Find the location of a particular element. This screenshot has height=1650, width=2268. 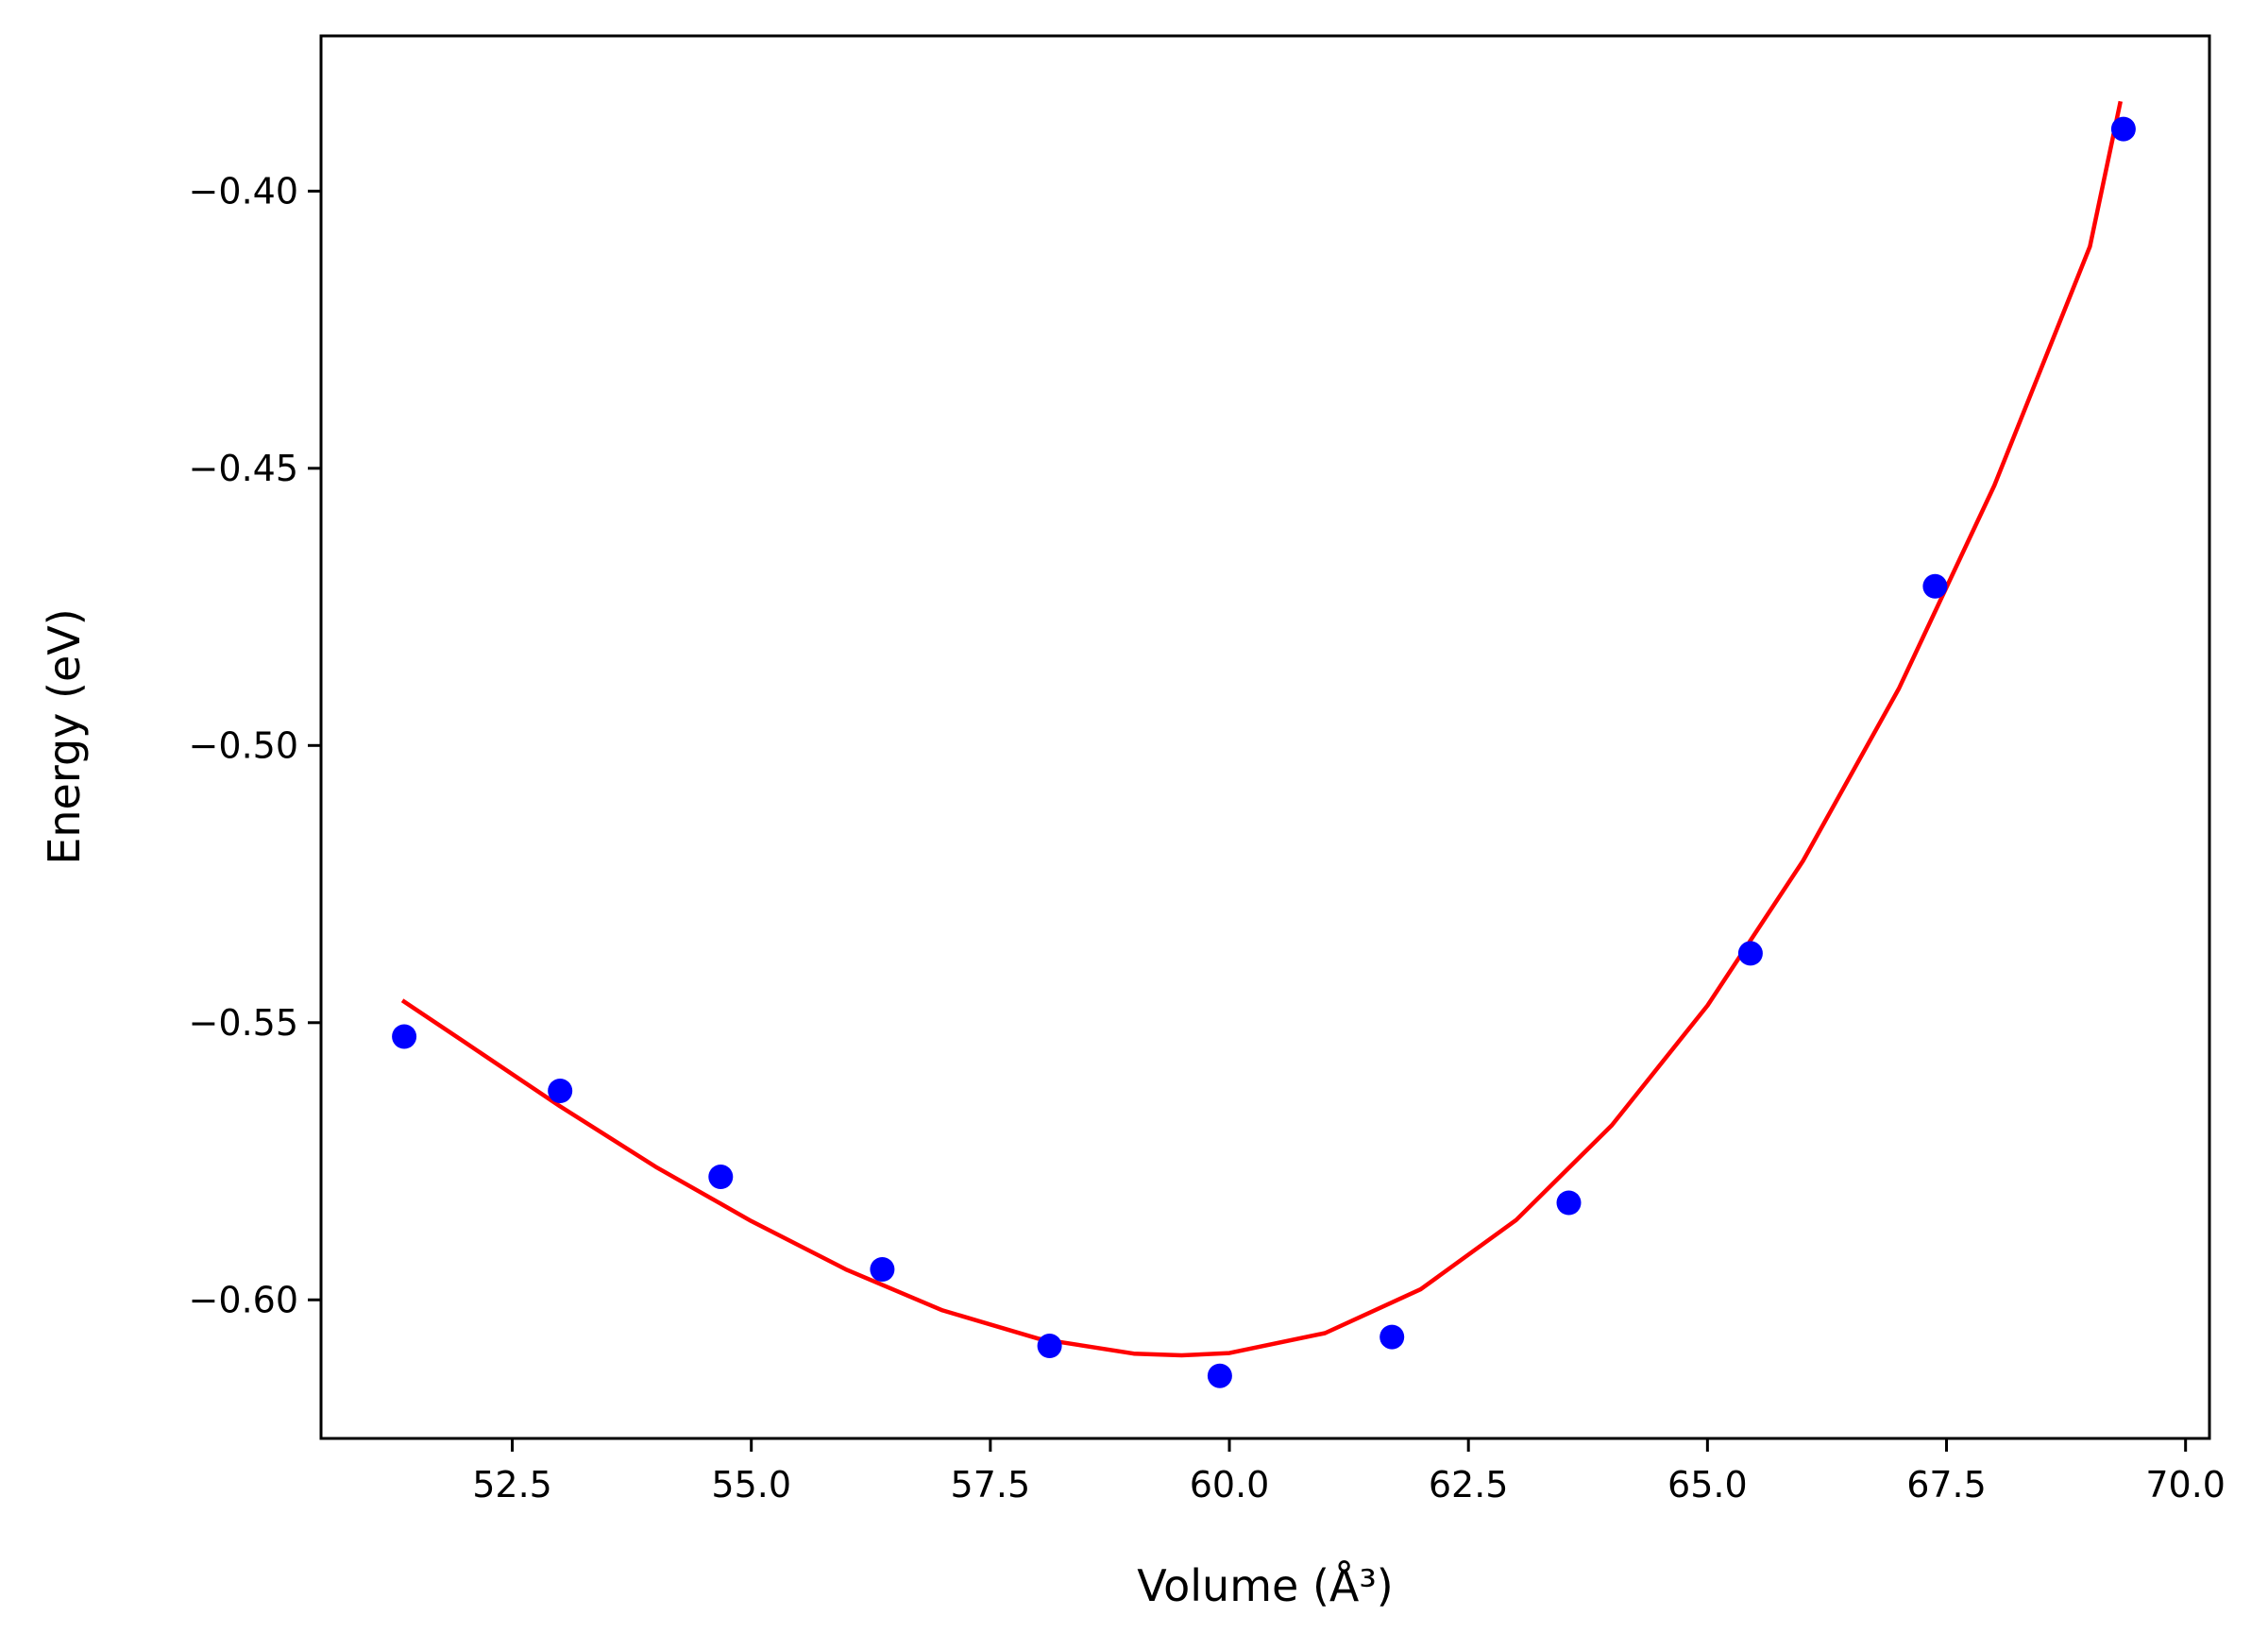

y-axis-ticks: −0.40 −0.45 −0.50 −0.55 −0.60 is located at coordinates (255, 745).